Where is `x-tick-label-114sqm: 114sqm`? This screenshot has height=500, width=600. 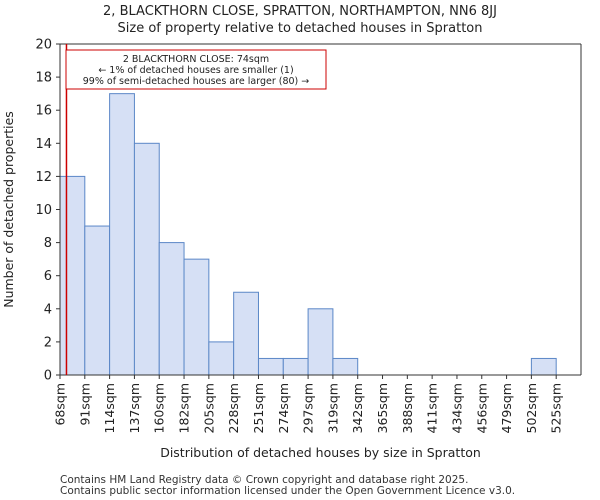 x-tick-label-114sqm: 114sqm is located at coordinates (109, 408).